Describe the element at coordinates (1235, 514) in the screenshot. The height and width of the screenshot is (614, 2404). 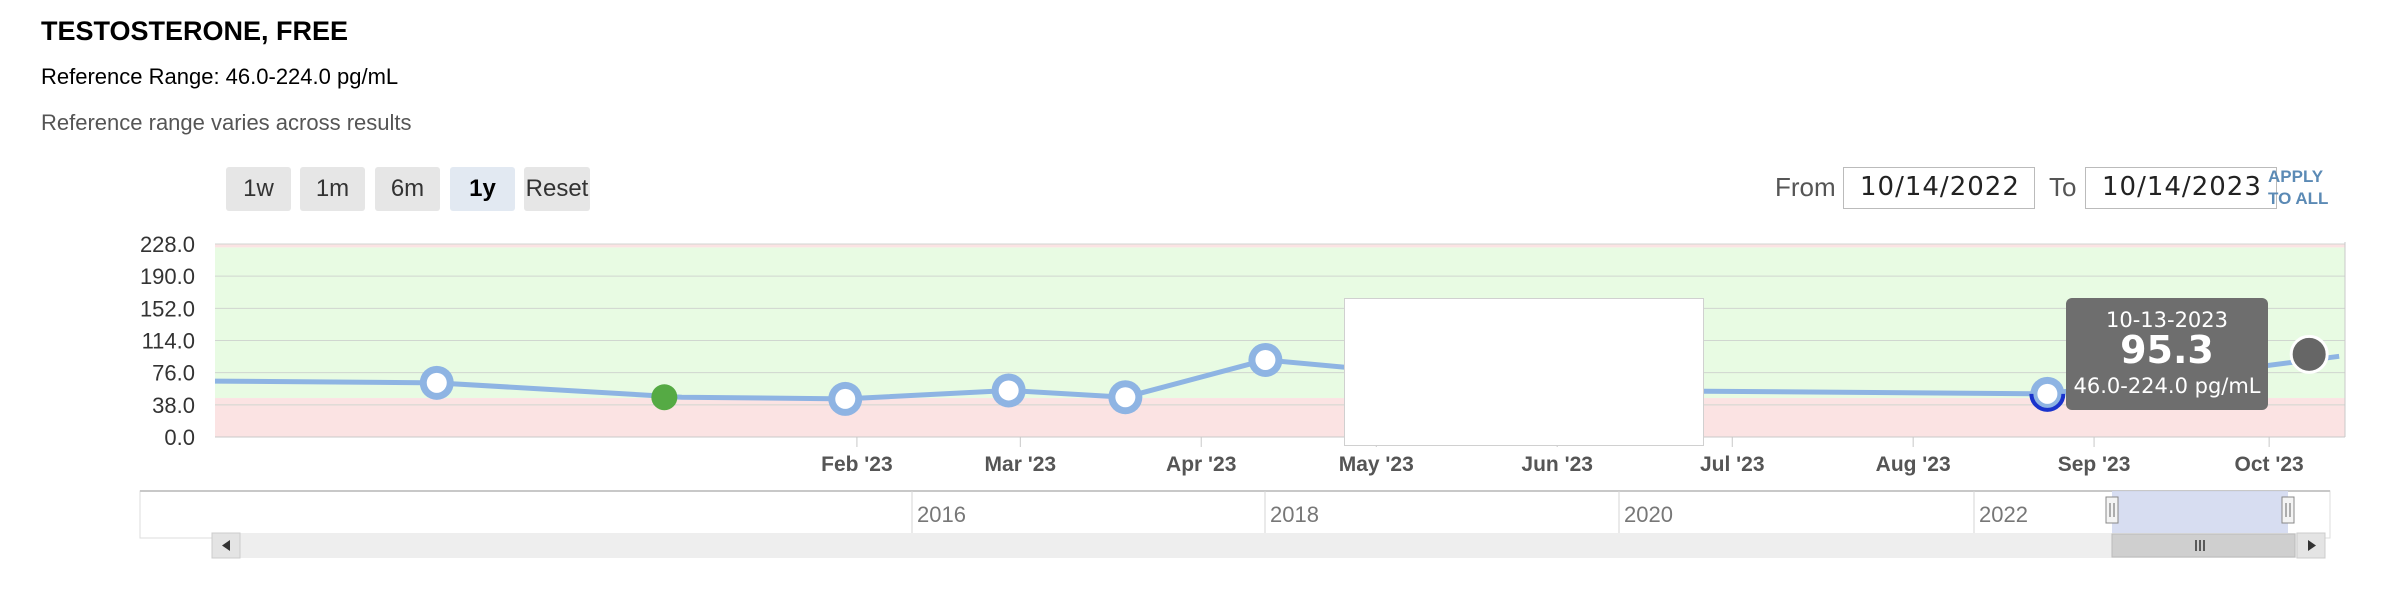
I see `navigator-track` at that location.